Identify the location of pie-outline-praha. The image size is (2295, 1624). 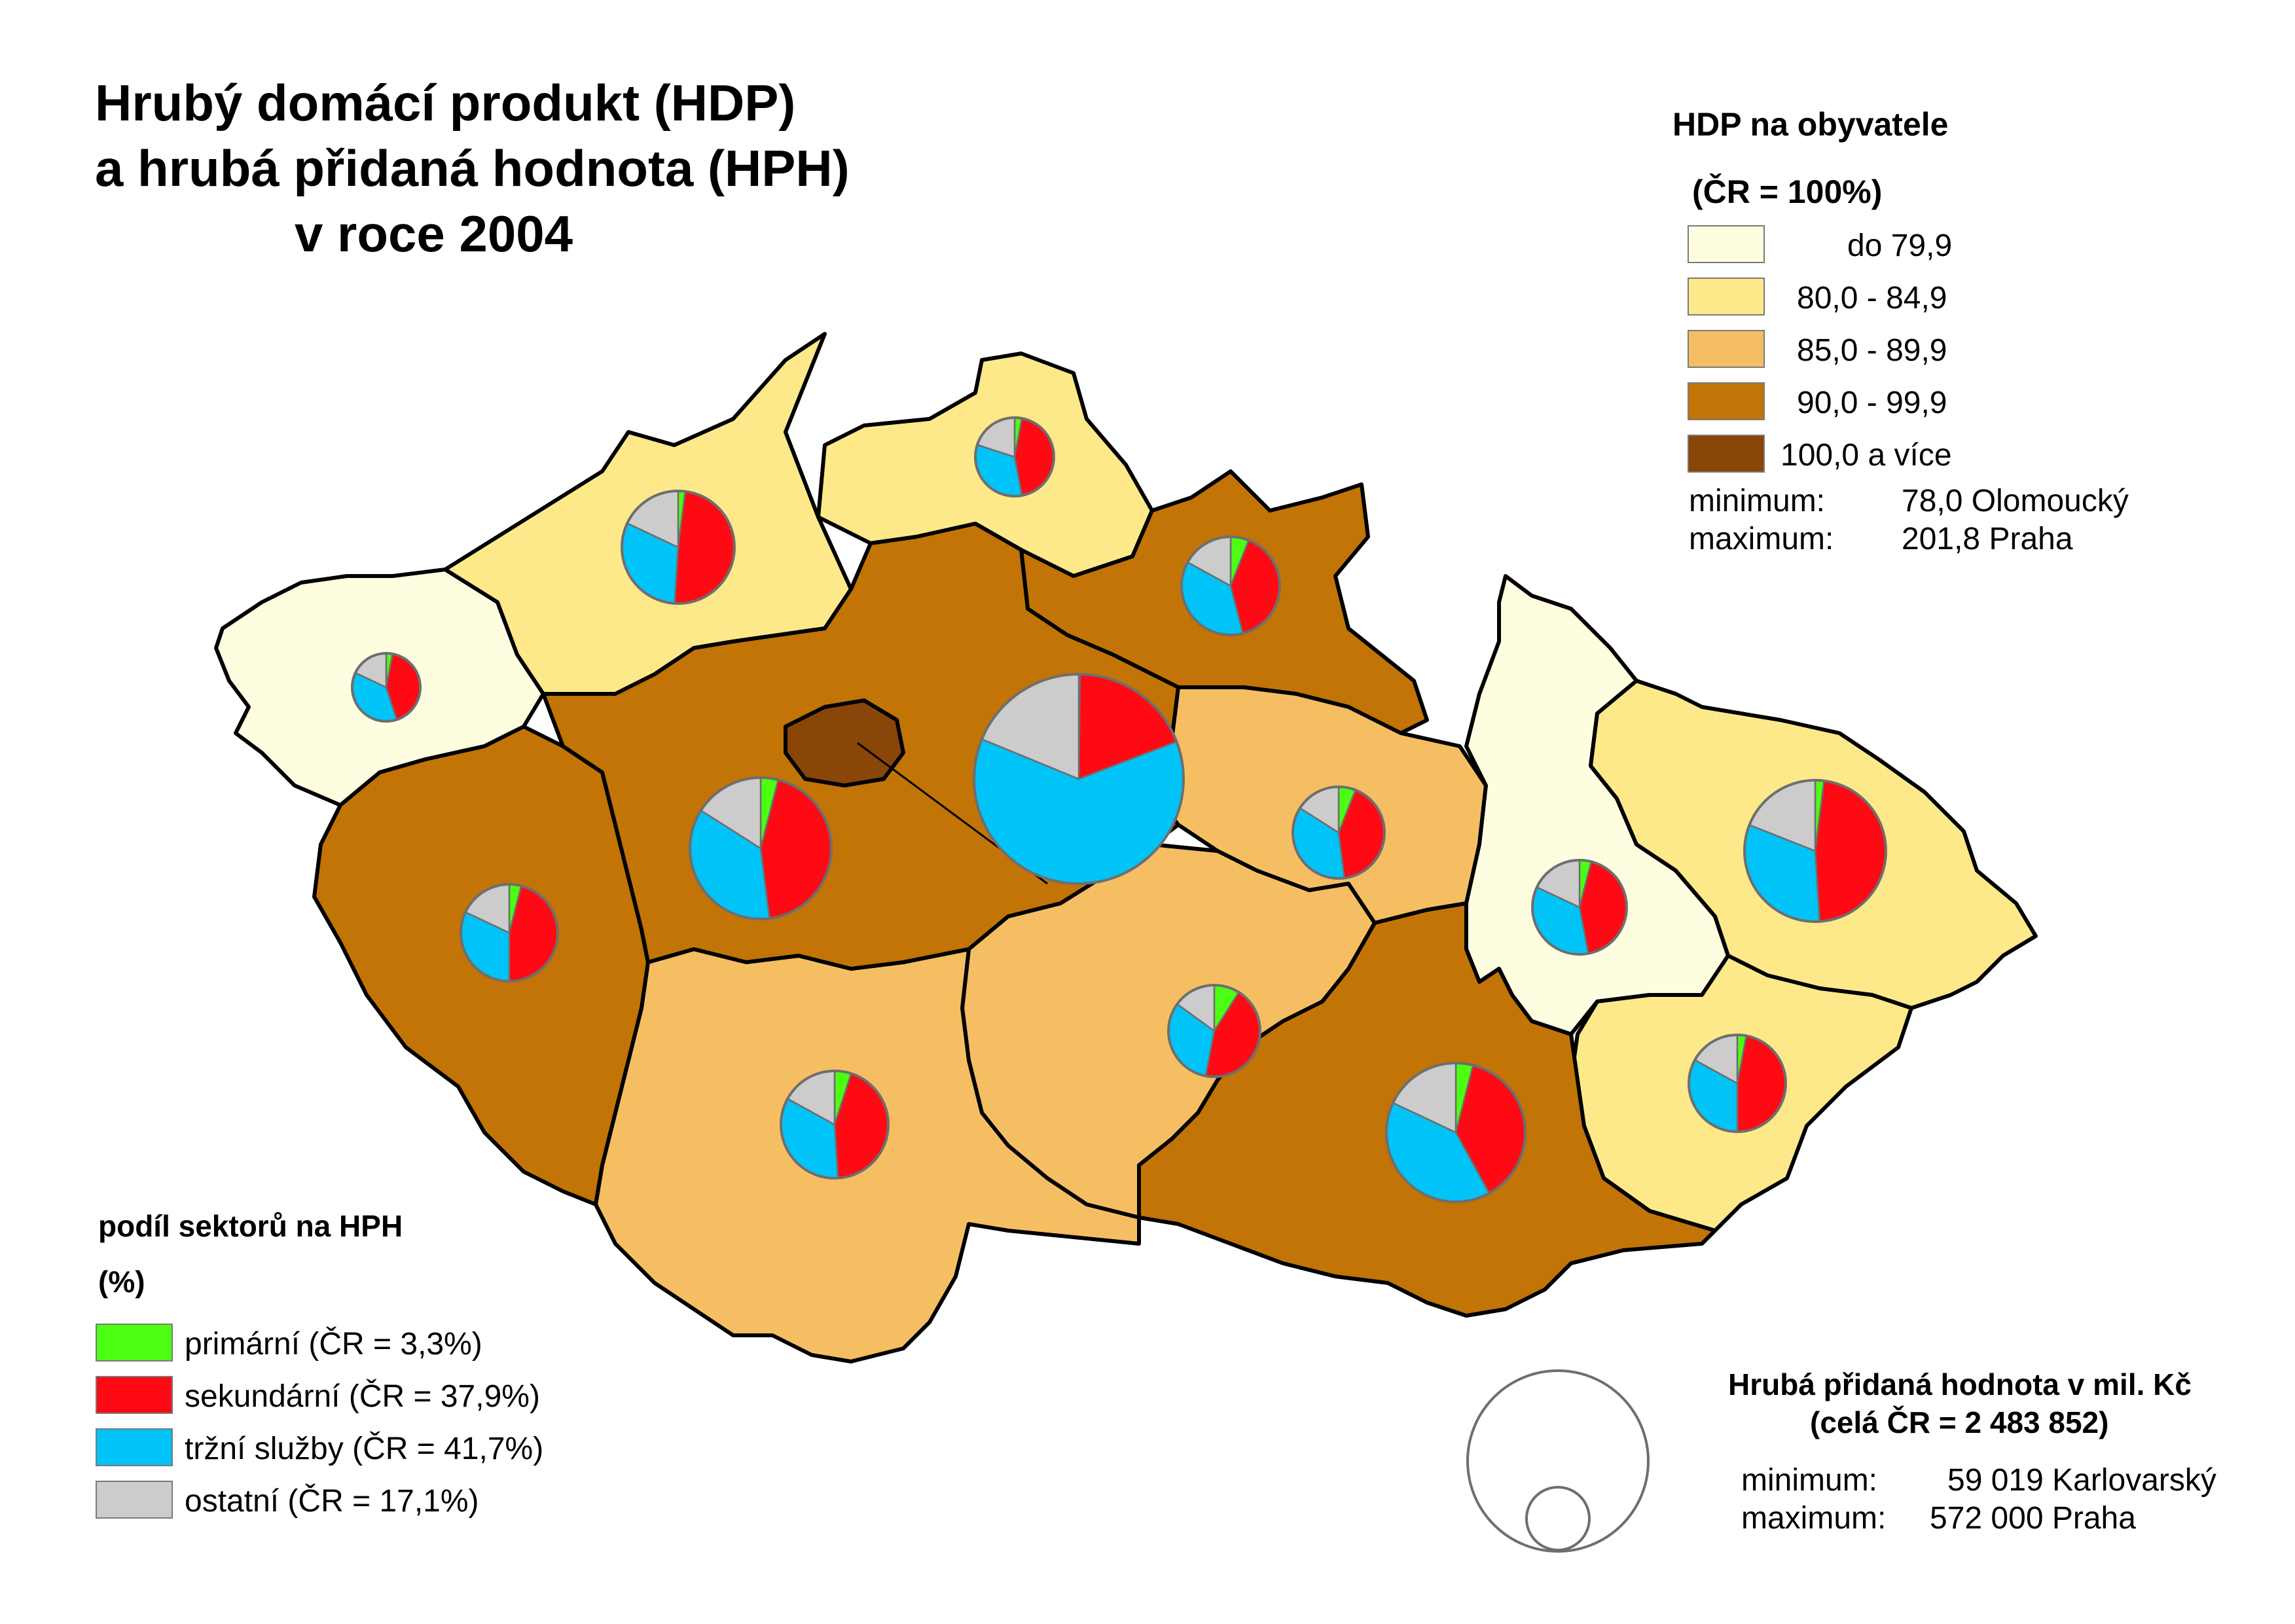
(1079, 779).